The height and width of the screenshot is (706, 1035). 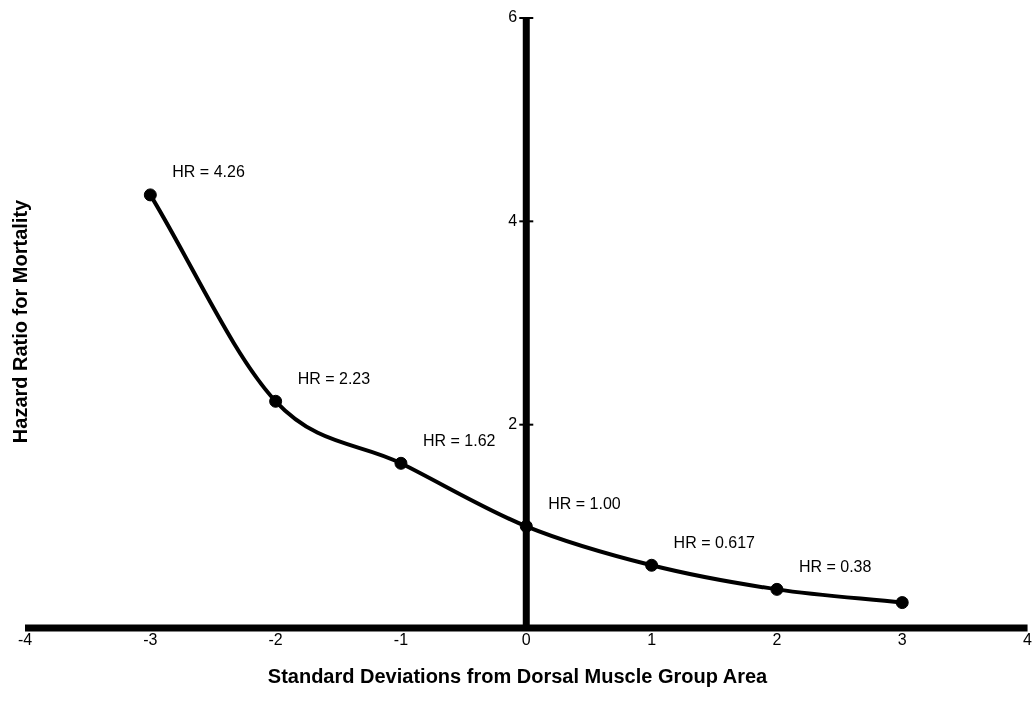 What do you see at coordinates (334, 378) in the screenshot?
I see `data-label: HR = 2.23` at bounding box center [334, 378].